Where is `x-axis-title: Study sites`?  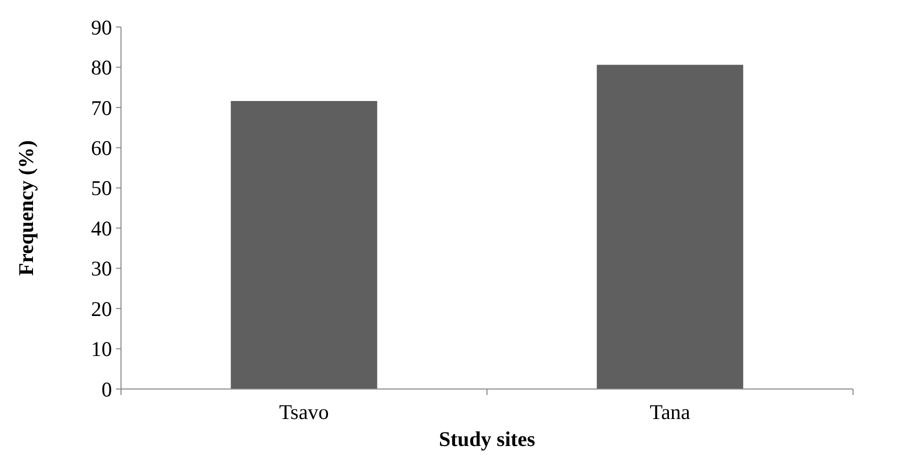
x-axis-title: Study sites is located at coordinates (487, 439).